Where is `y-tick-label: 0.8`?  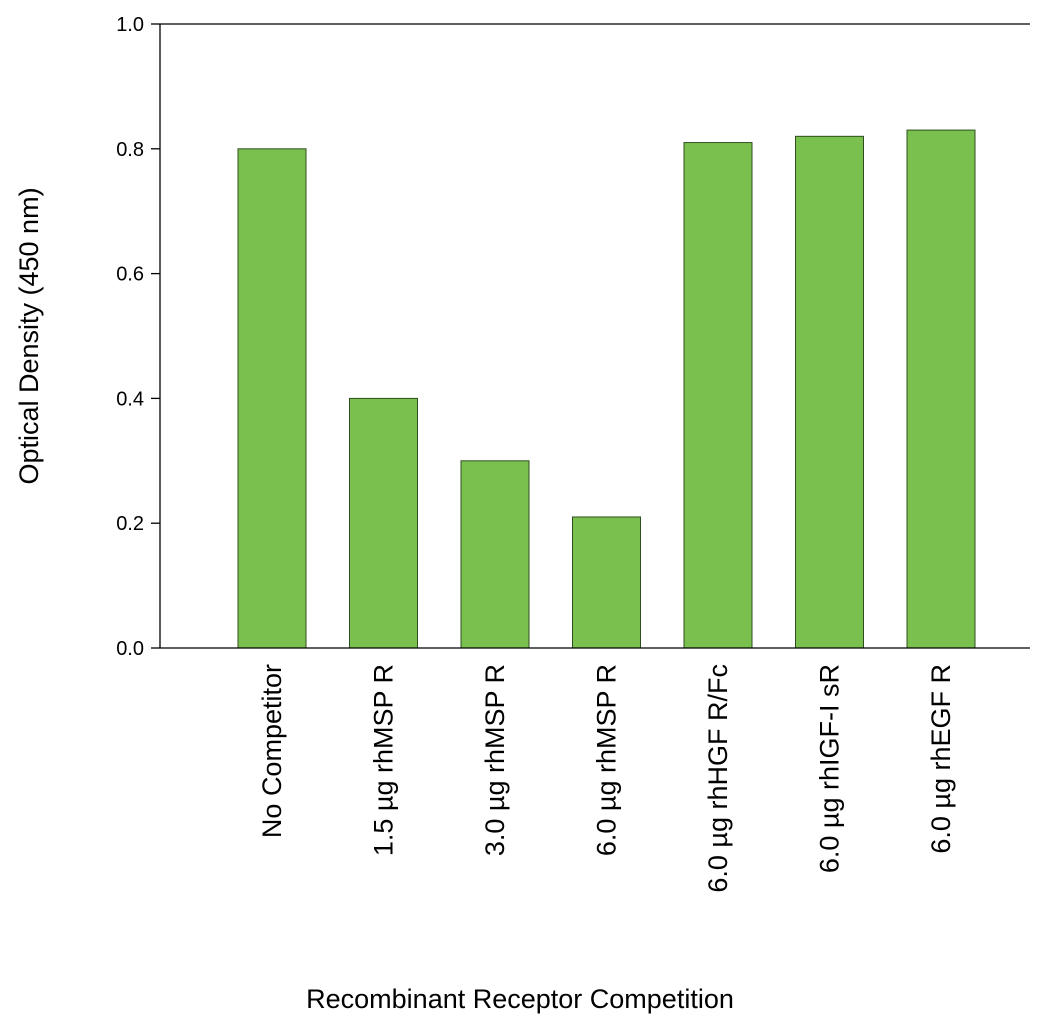
y-tick-label: 0.8 is located at coordinates (130, 150).